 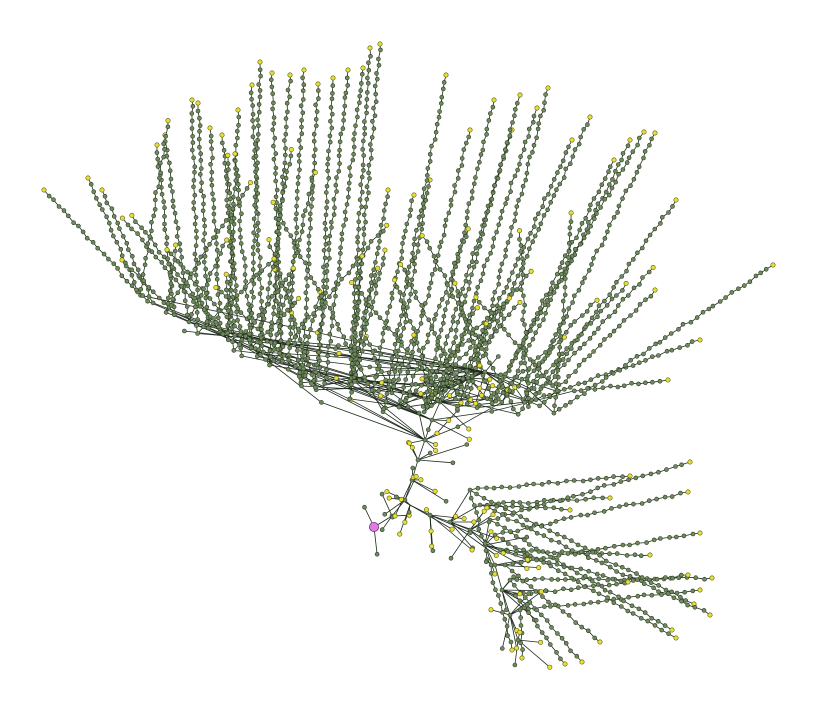 I want to click on leaf-node, so click(x=388, y=190).